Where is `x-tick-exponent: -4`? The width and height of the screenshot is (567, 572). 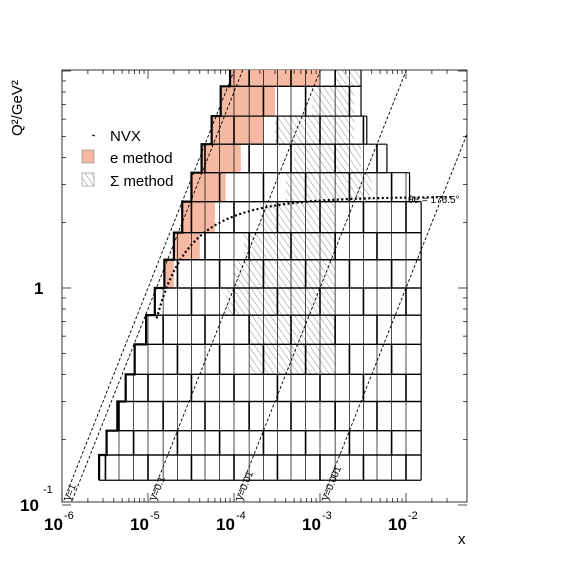 x-tick-exponent: -4 is located at coordinates (241, 516).